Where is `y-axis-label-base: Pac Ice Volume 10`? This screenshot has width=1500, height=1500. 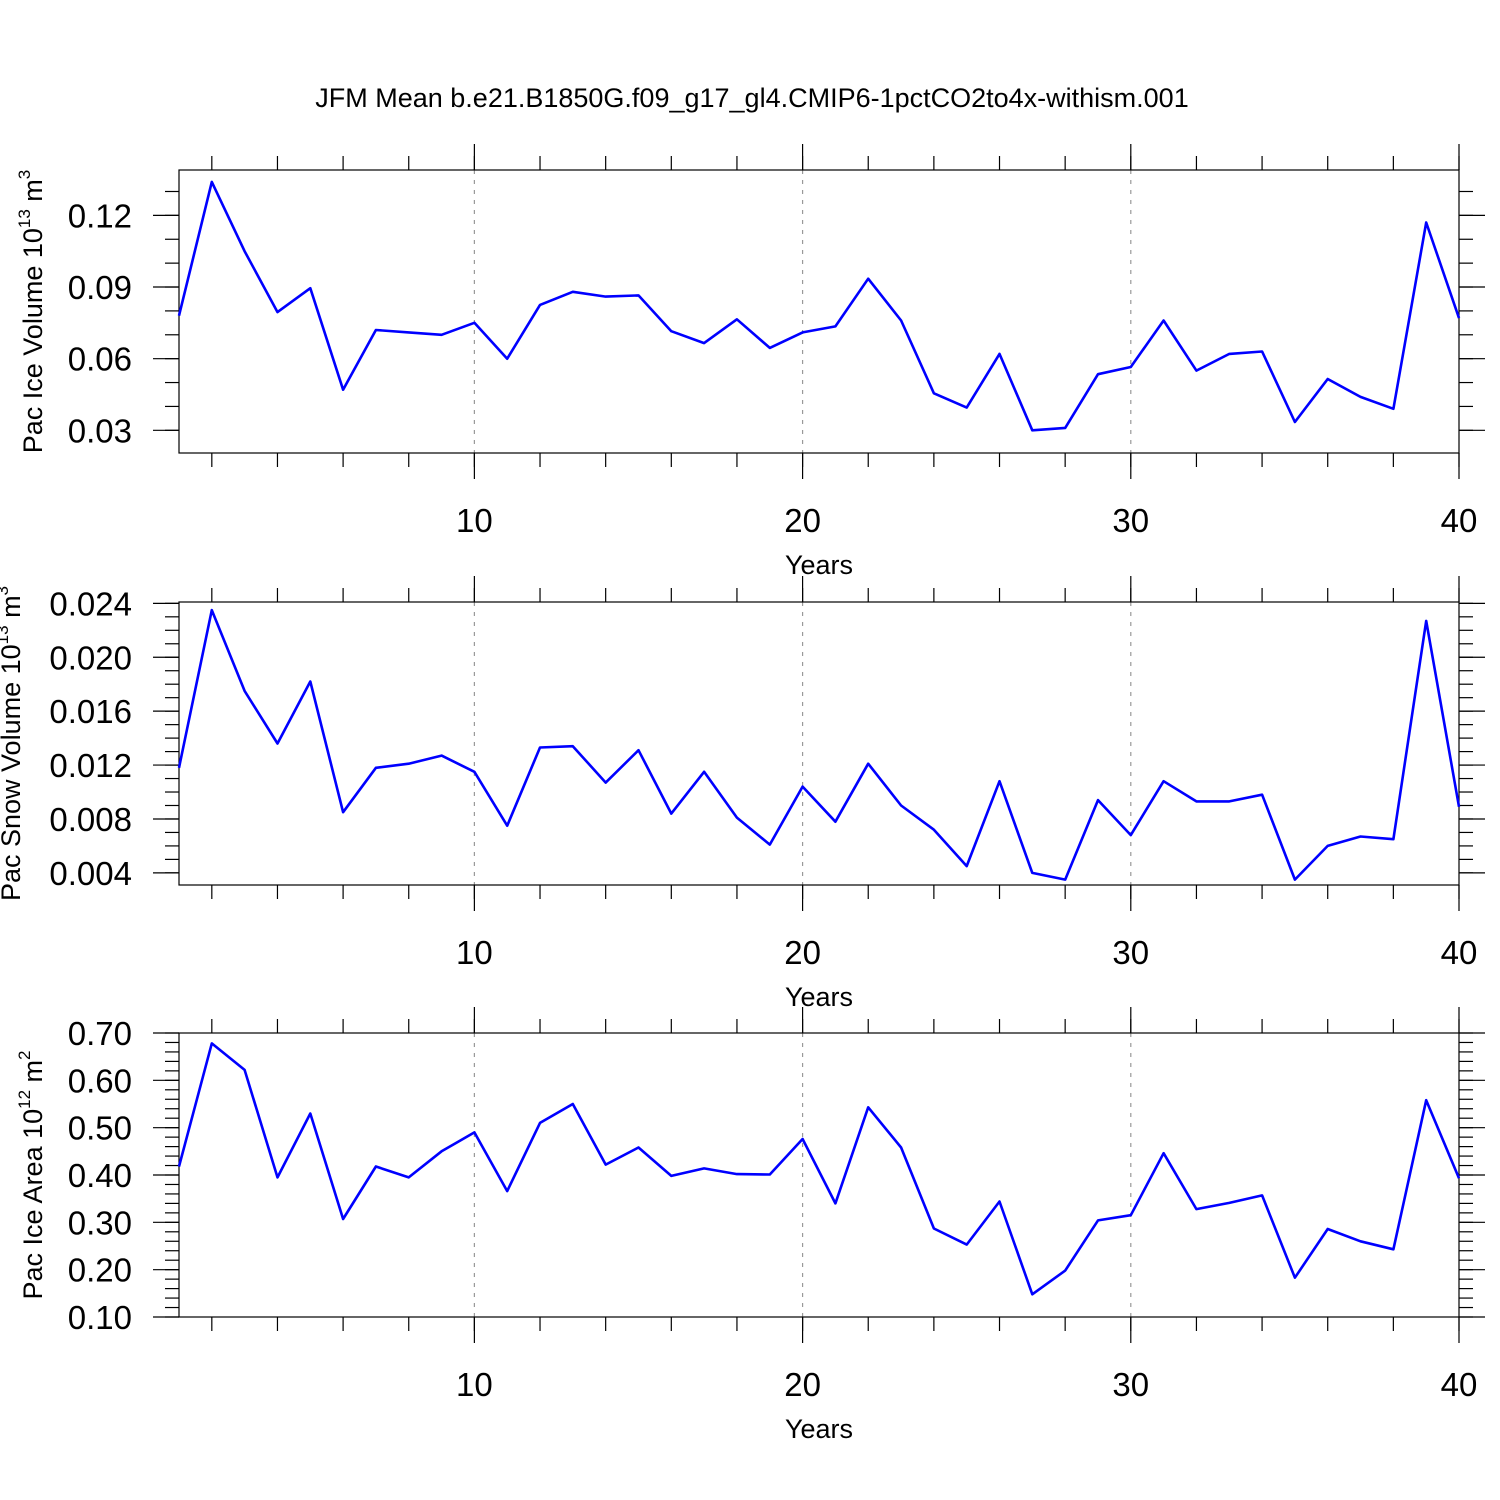 y-axis-label-base: Pac Ice Volume 10 is located at coordinates (33, 340).